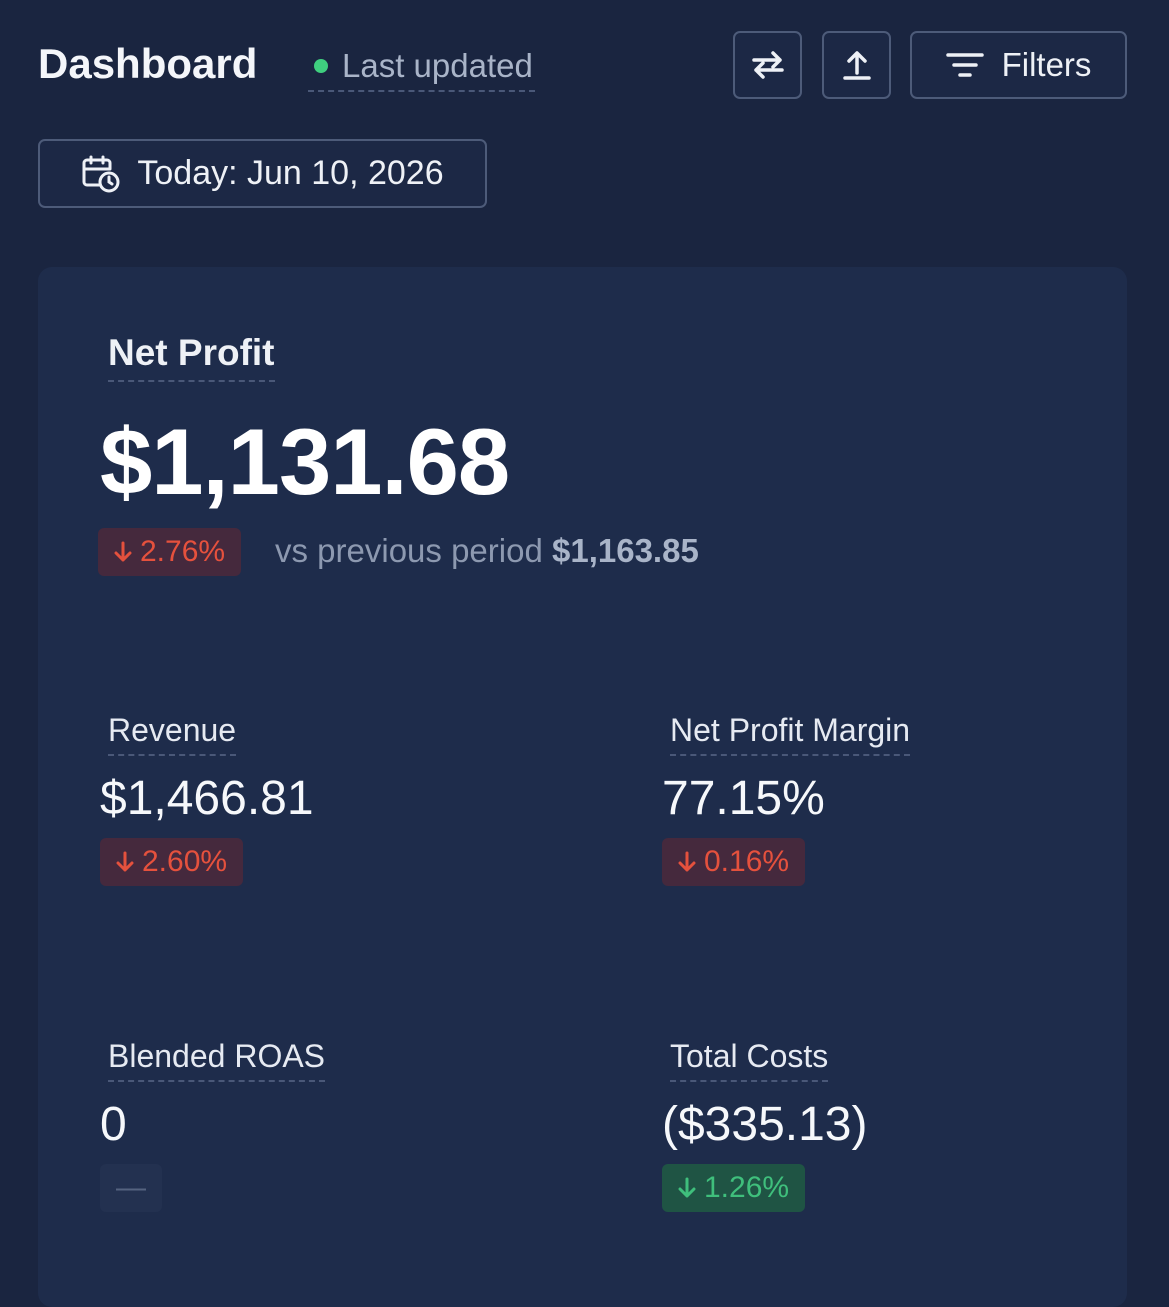  I want to click on last-updated: Last updated, so click(421, 67).